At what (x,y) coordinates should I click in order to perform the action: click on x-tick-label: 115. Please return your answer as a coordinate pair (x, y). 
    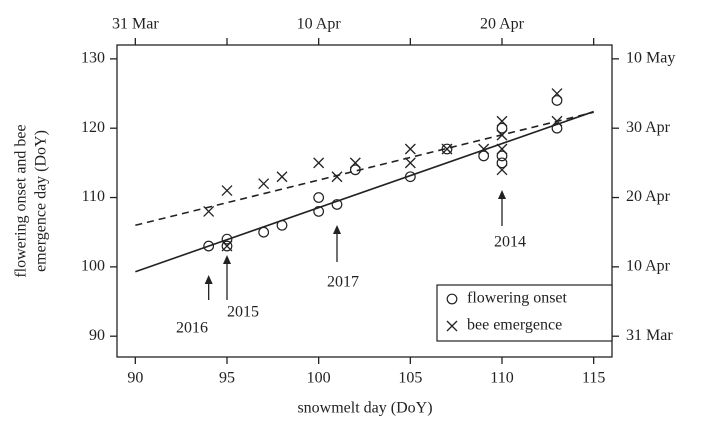
    Looking at the image, I should click on (593, 378).